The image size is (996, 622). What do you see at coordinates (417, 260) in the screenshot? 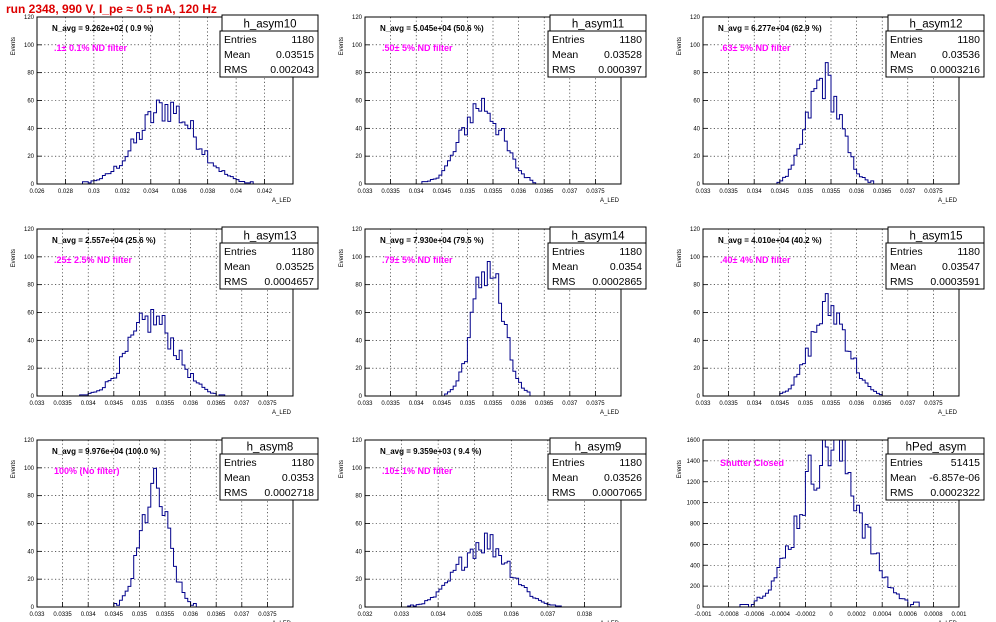
I see `filter-label: .79± 5% ND filter` at bounding box center [417, 260].